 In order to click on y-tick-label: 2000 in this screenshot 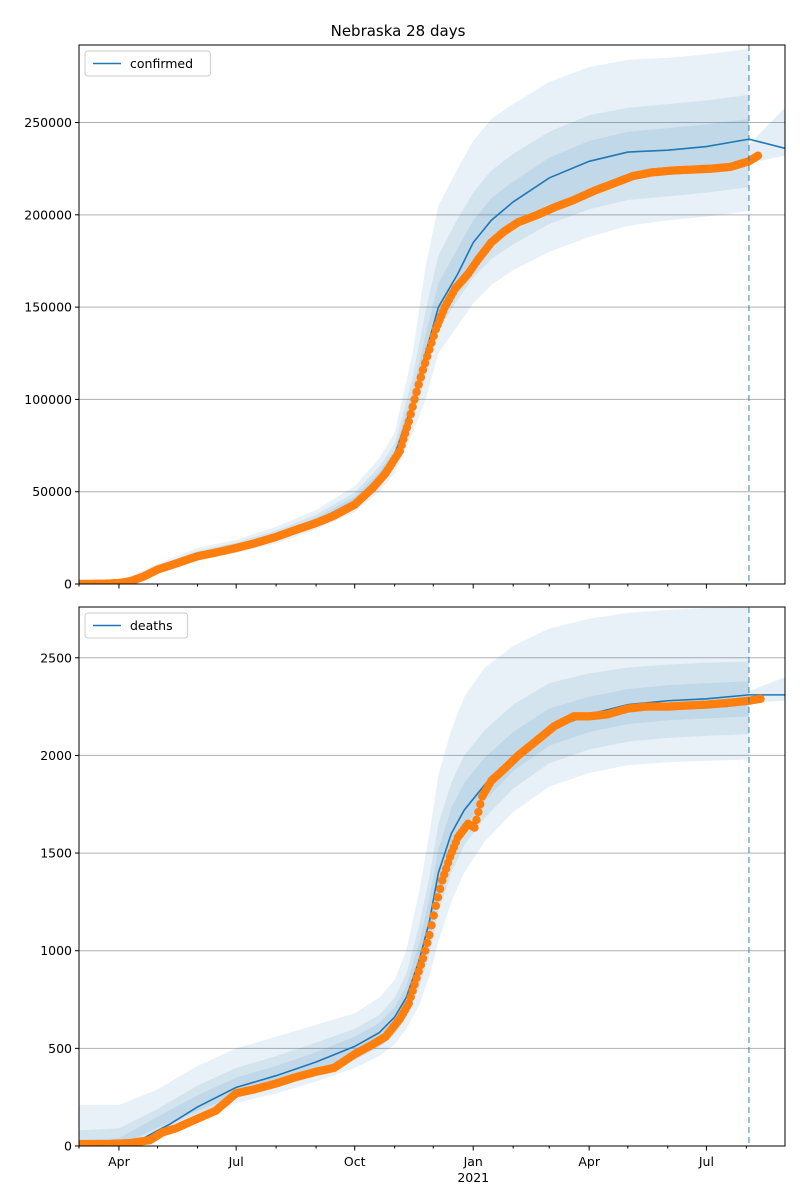, I will do `click(56, 755)`.